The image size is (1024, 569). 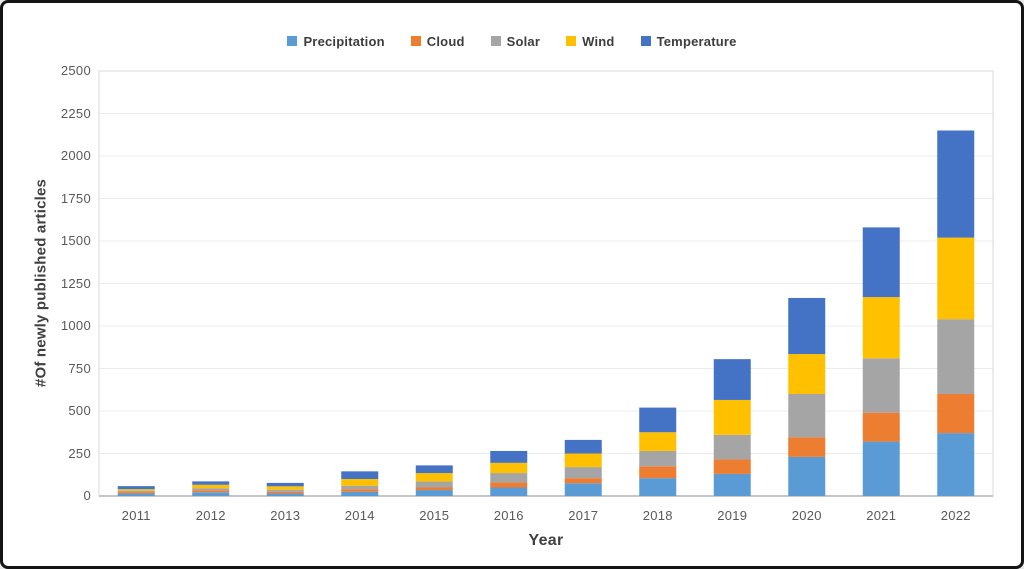 What do you see at coordinates (881, 385) in the screenshot?
I see `bar-segment-2021-solar` at bounding box center [881, 385].